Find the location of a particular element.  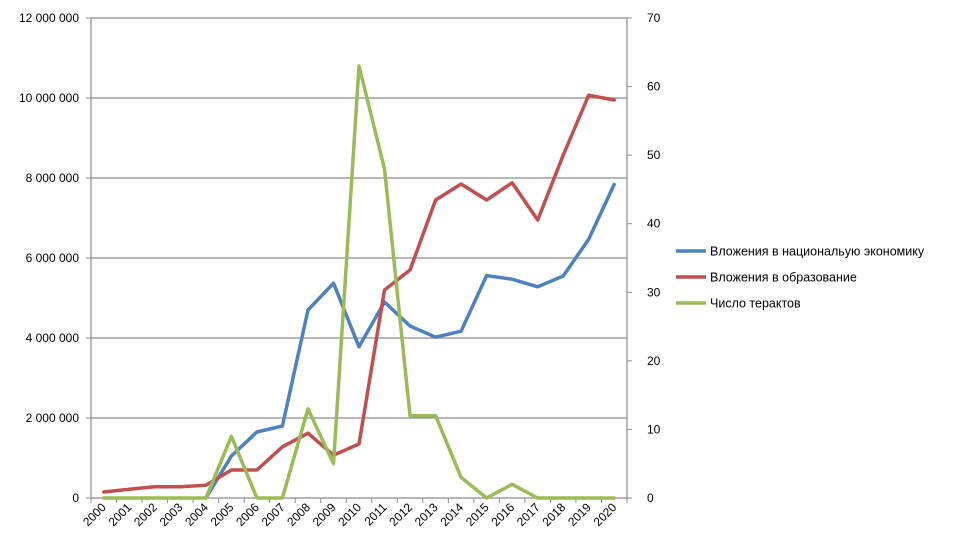

right-tick-label-5: 50 is located at coordinates (654, 155).